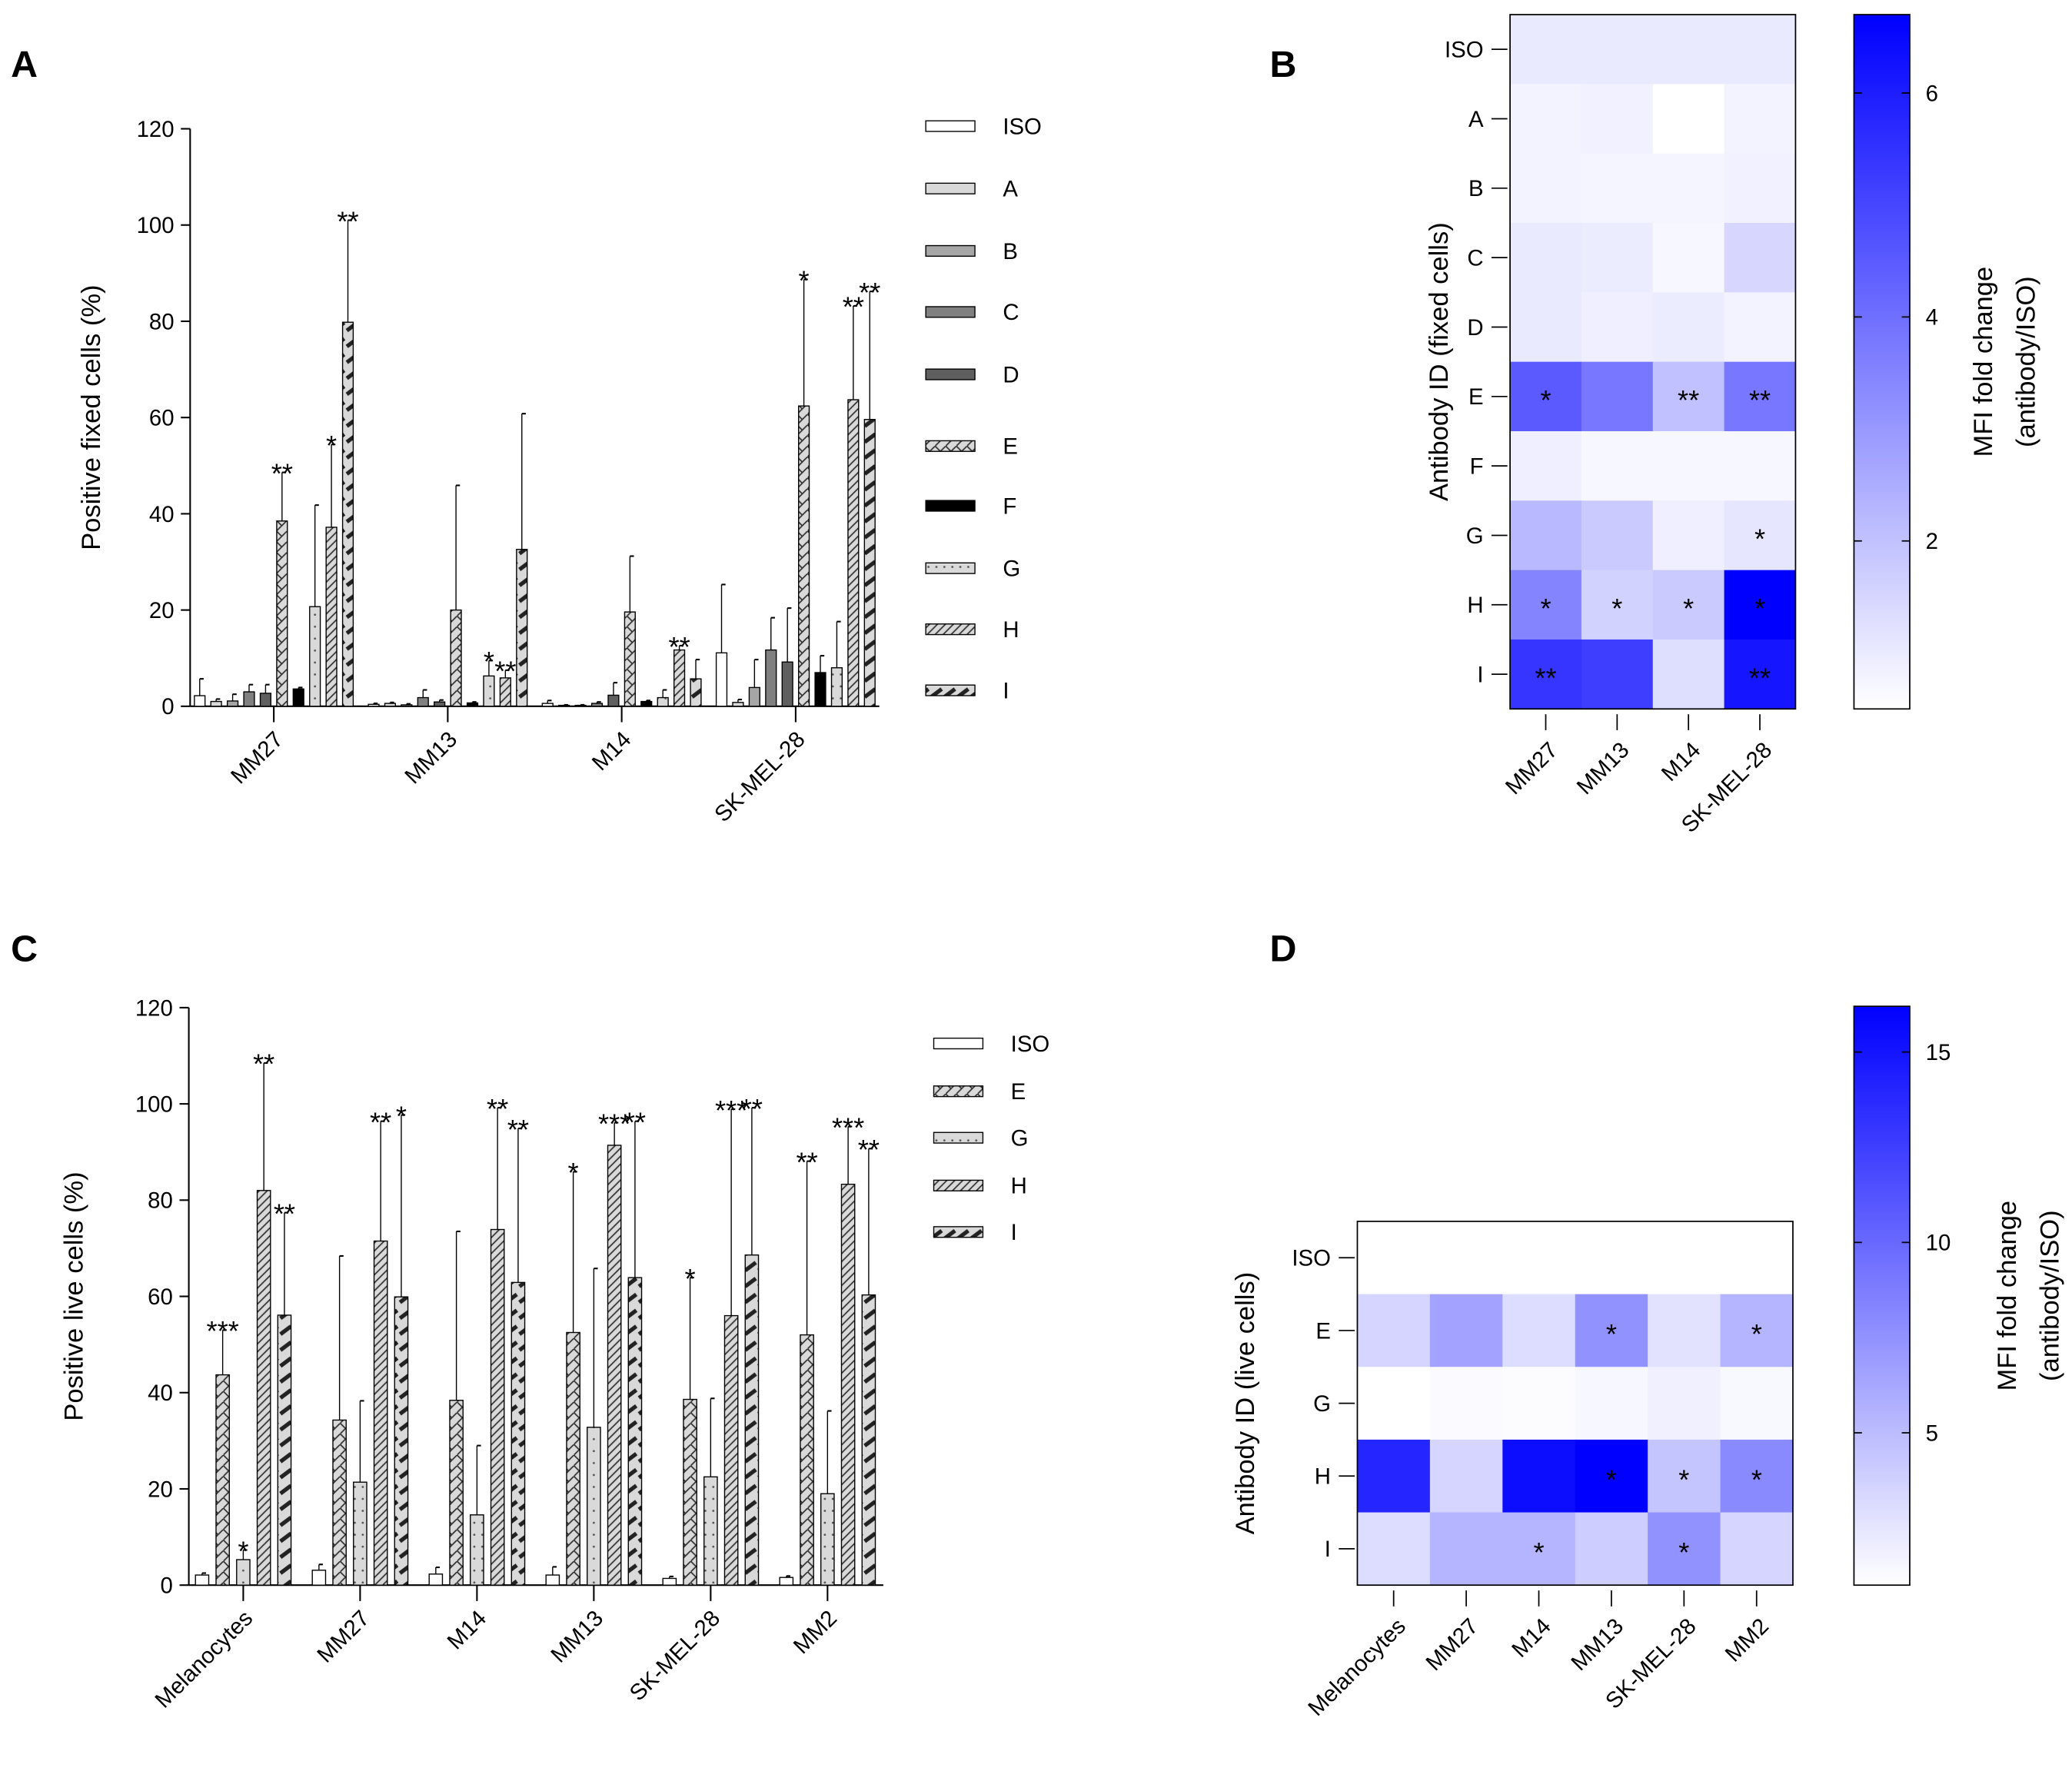 The height and width of the screenshot is (1771, 2072). I want to click on legend-label: H, so click(1019, 1186).